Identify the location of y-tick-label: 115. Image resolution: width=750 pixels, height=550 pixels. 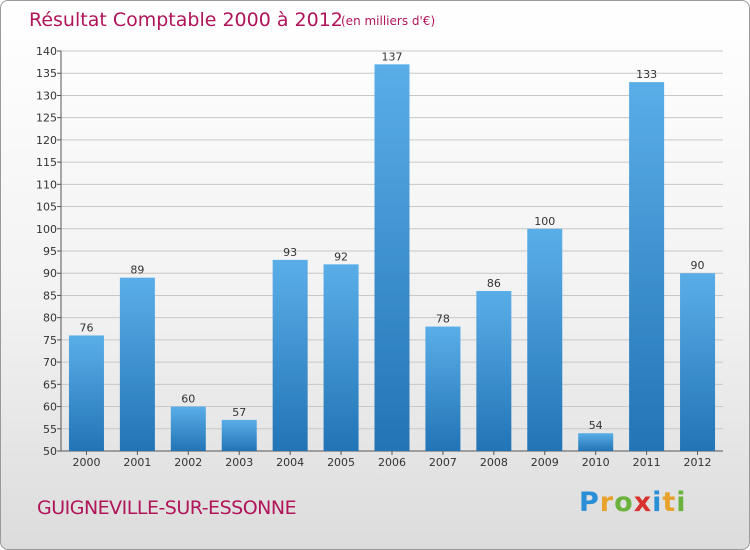
(46, 162).